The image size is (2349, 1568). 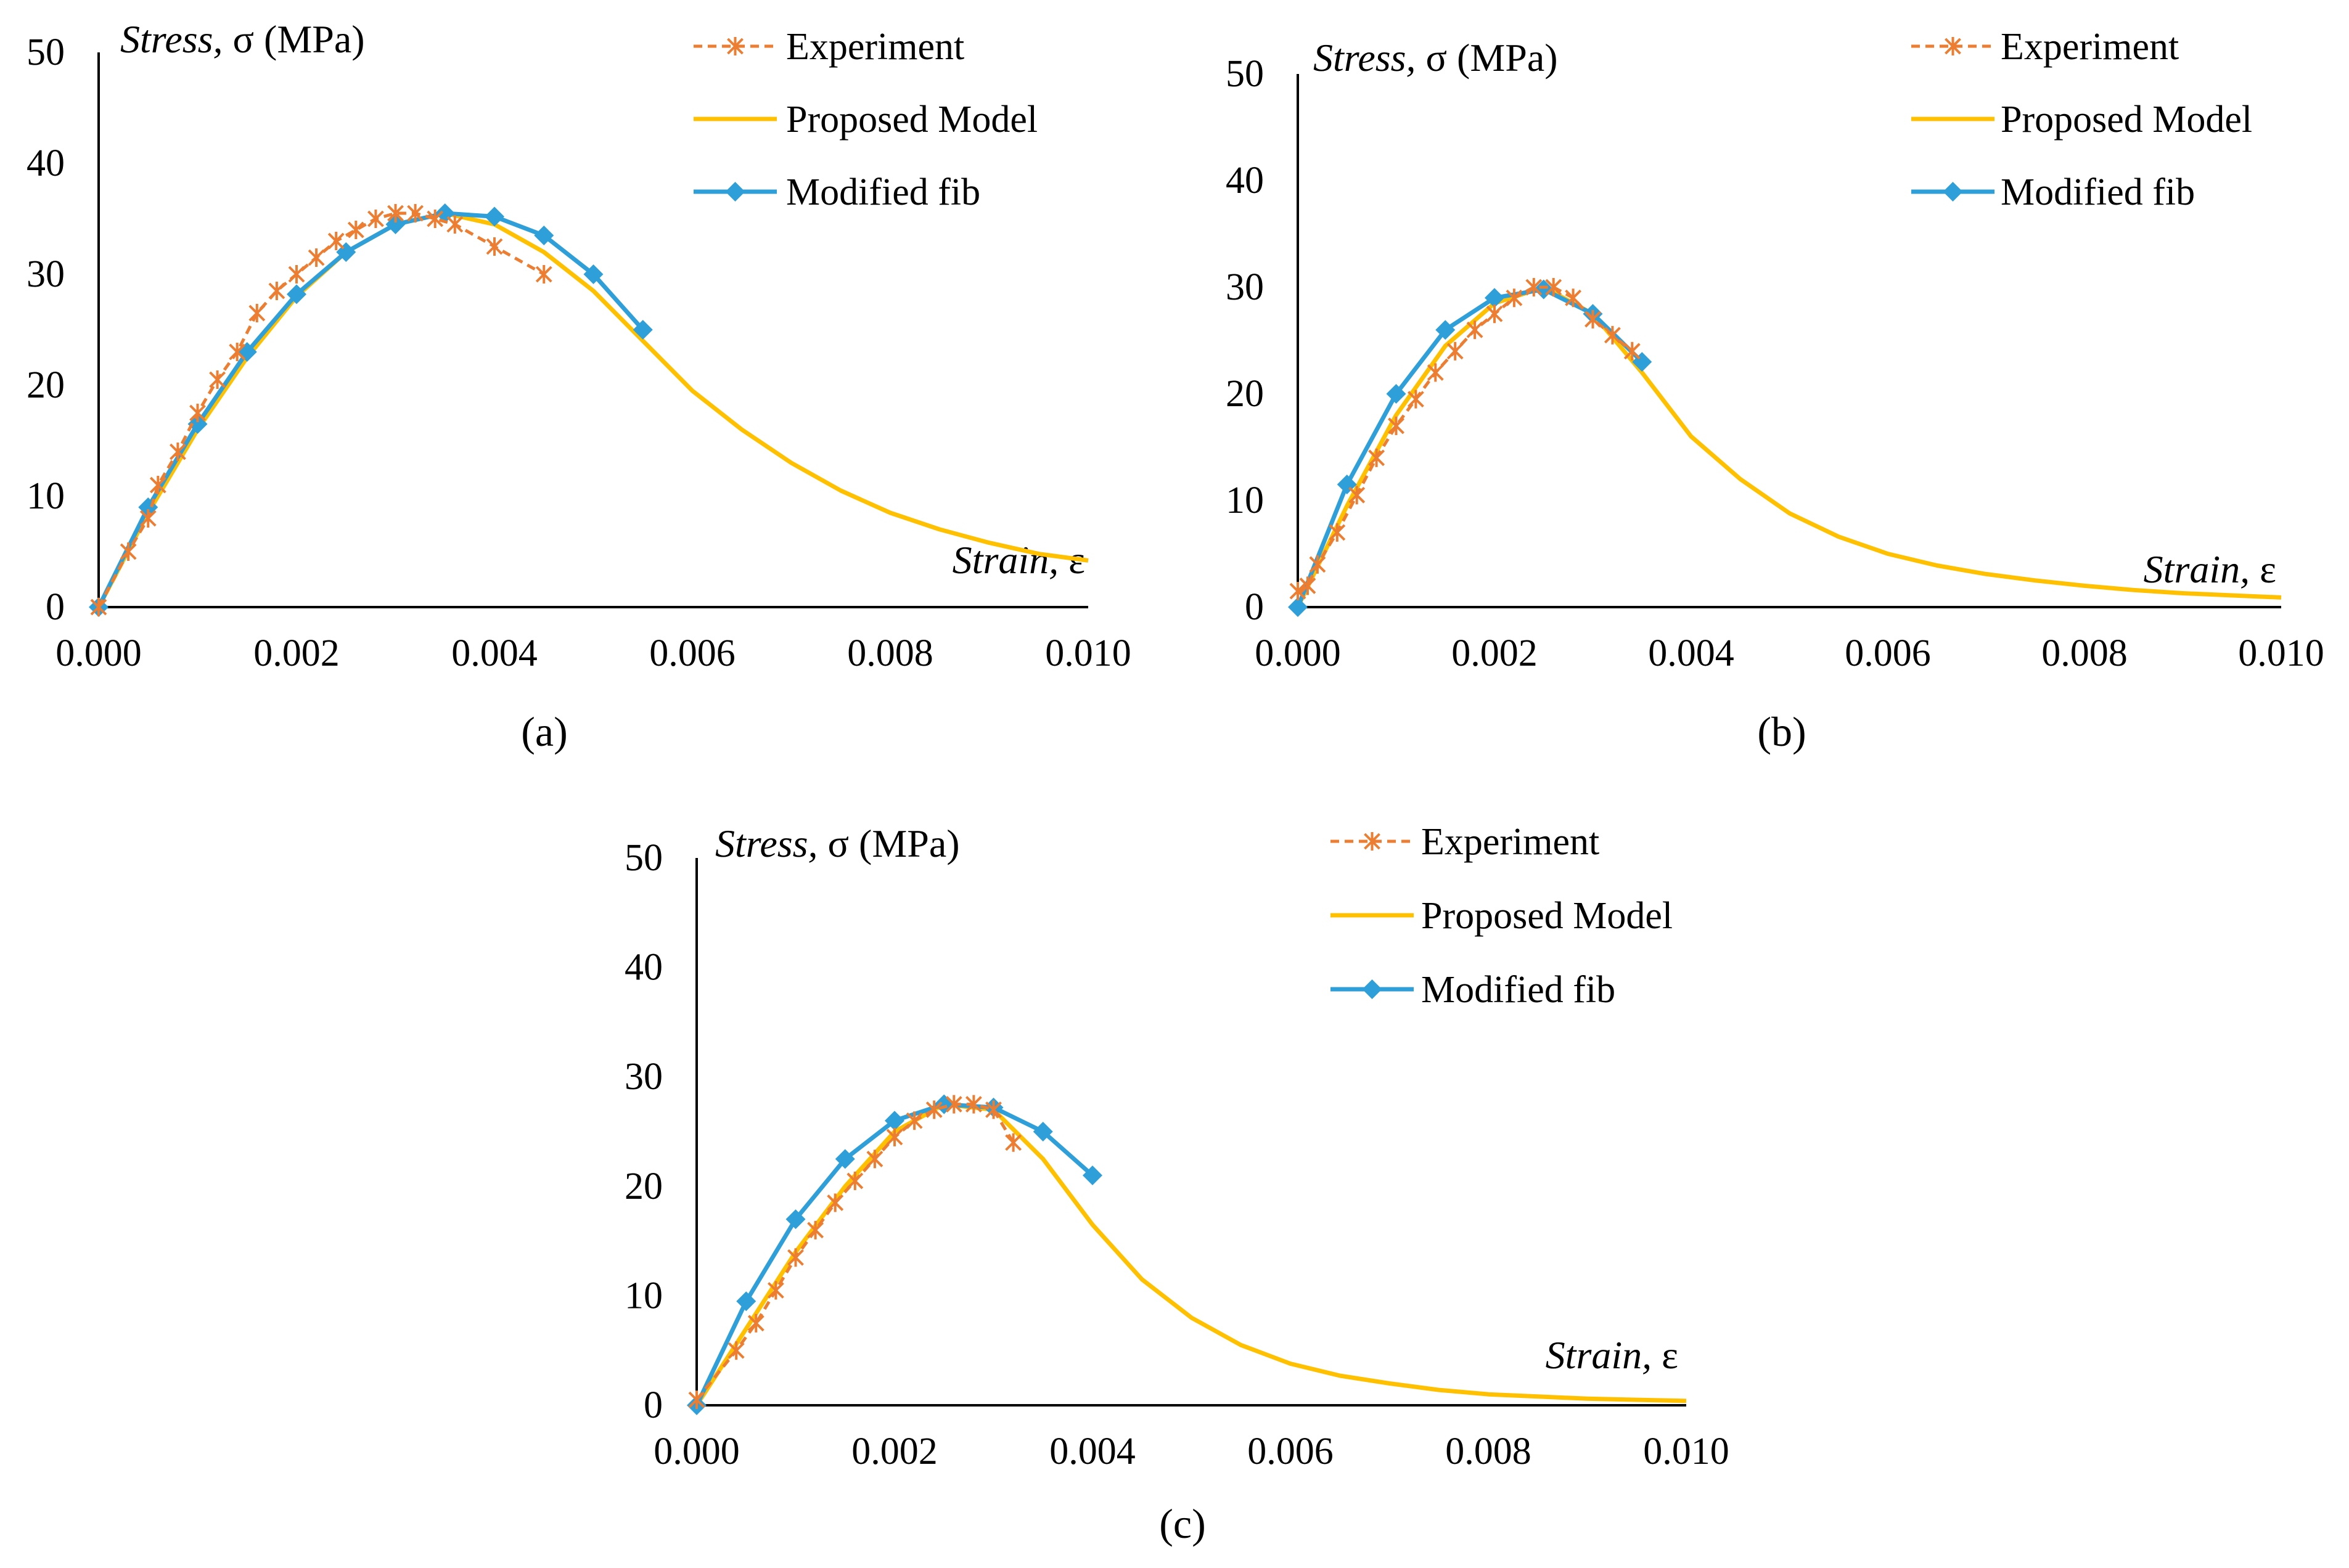 I want to click on legend-experiment-marker, so click(x=1953, y=46).